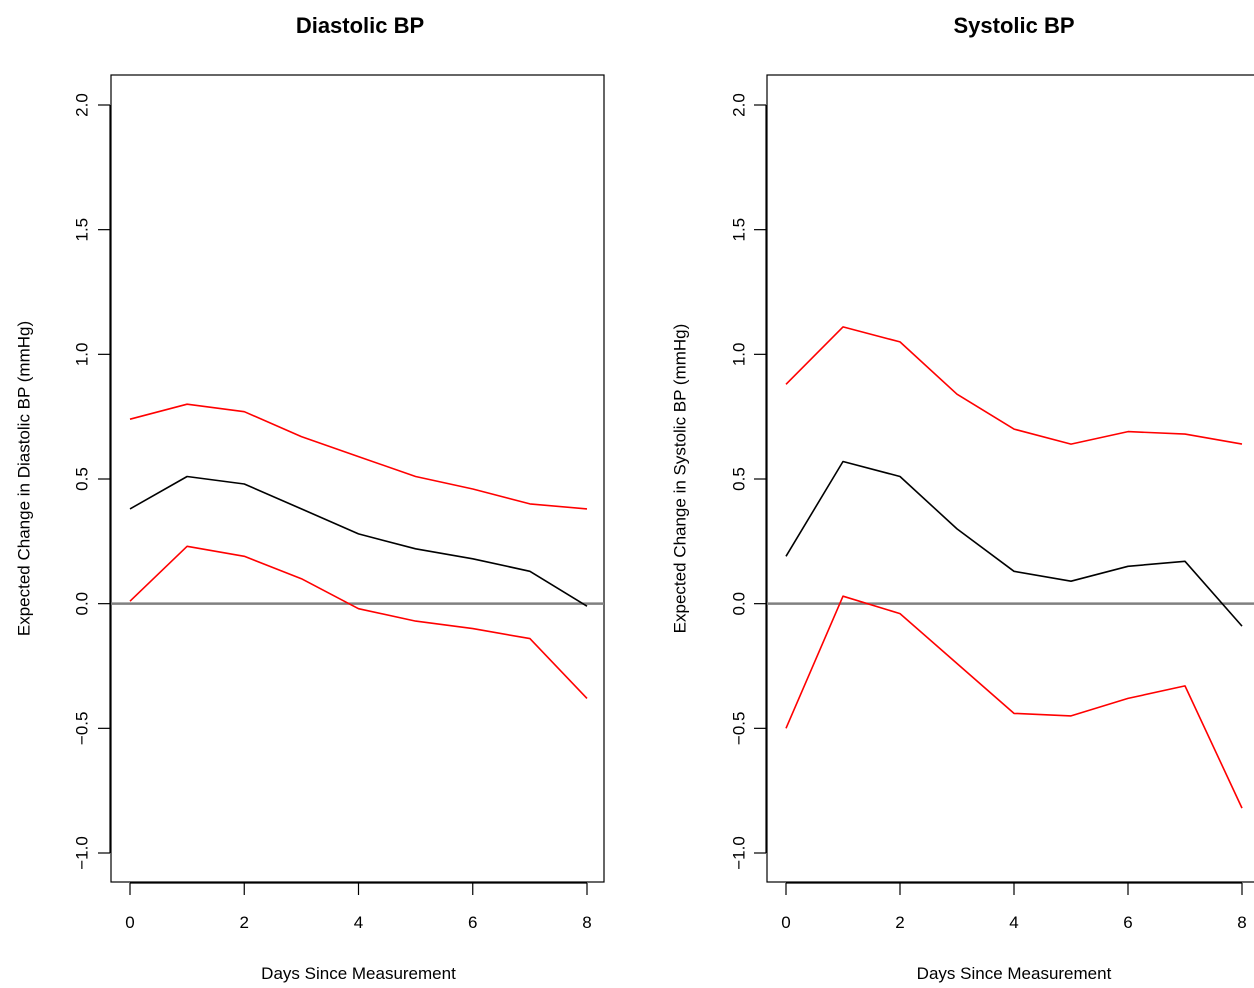  I want to click on chart-title: Systolic BP, so click(1013, 25).